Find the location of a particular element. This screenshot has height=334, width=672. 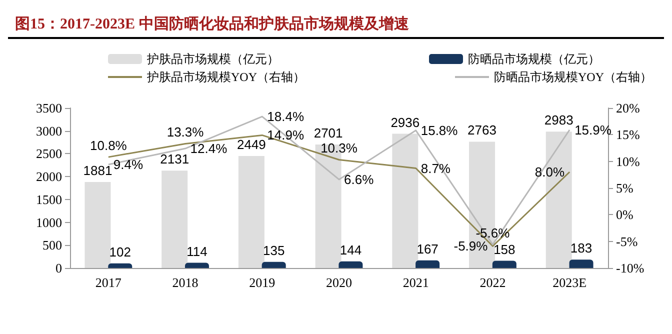

y-tick-label: 3000 is located at coordinates (49, 130).